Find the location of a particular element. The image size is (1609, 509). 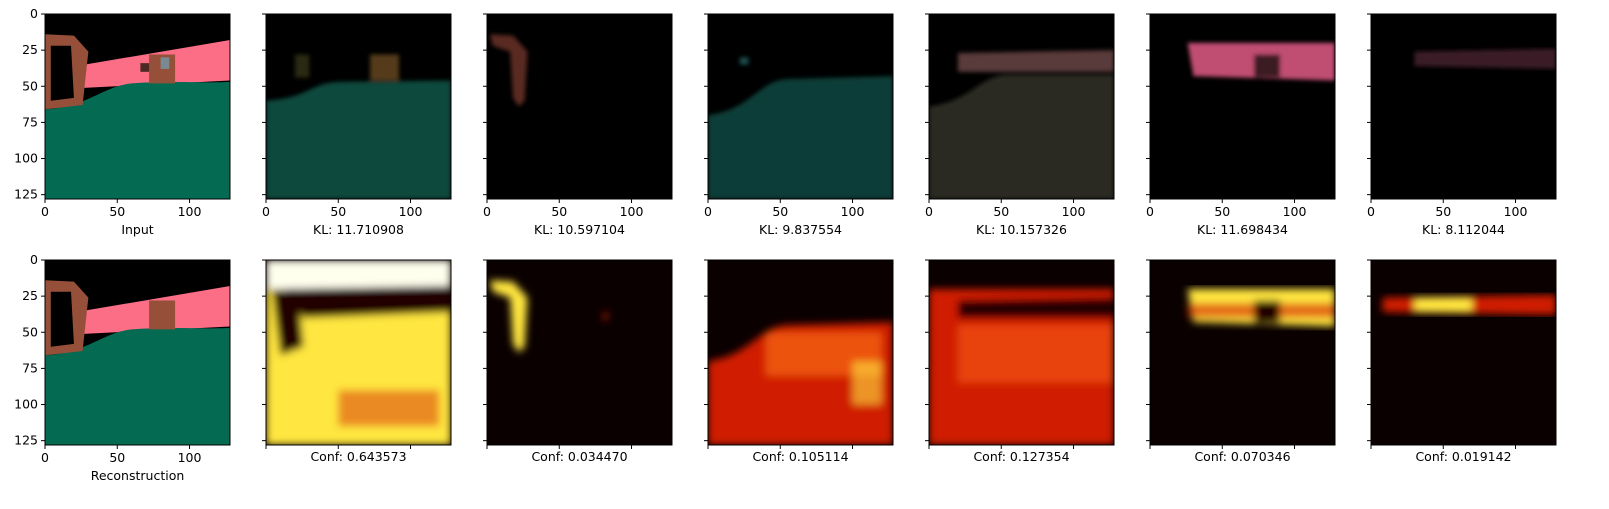

panel-label: KL: 10.157326 is located at coordinates (1021, 229).